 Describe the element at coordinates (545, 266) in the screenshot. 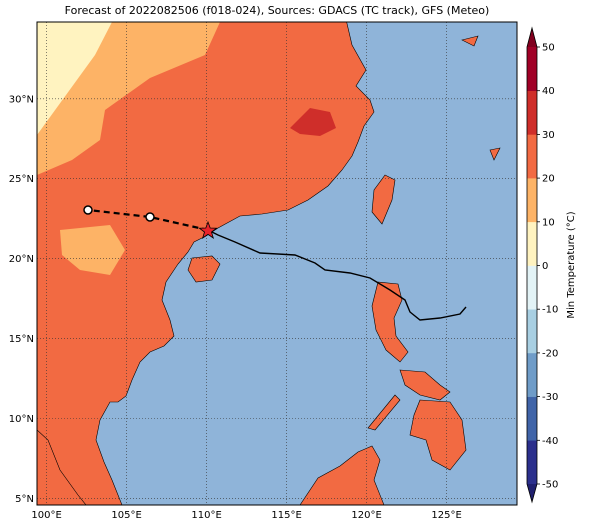

I see `colorbar-tick-label: 0` at that location.